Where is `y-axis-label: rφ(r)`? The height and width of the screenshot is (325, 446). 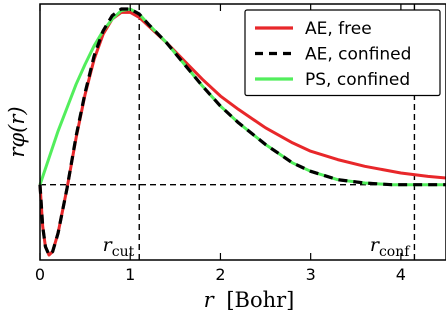 y-axis-label: rφ(r) is located at coordinates (17, 131).